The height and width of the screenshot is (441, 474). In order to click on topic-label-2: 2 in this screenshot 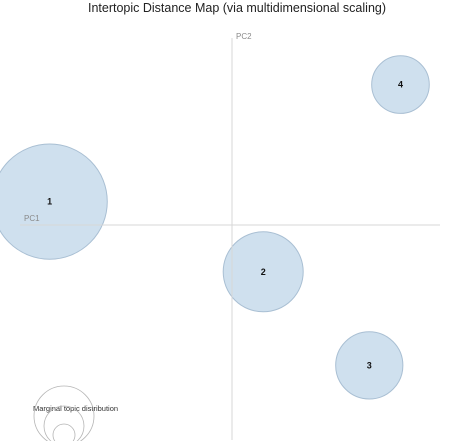, I will do `click(263, 272)`.